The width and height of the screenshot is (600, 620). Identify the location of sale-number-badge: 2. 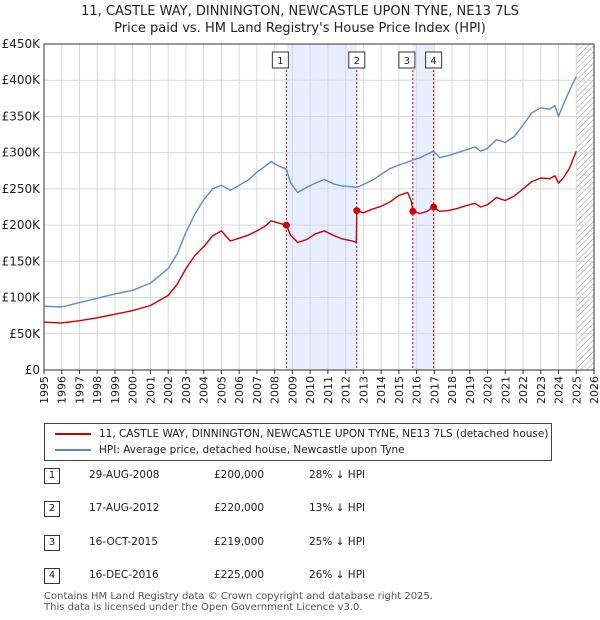
(52, 509).